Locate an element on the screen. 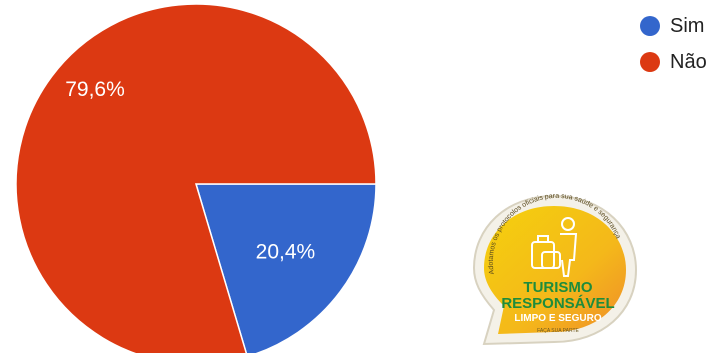 Image resolution: width=728 pixels, height=355 pixels. traveler-luggage-icon is located at coordinates (554, 247).